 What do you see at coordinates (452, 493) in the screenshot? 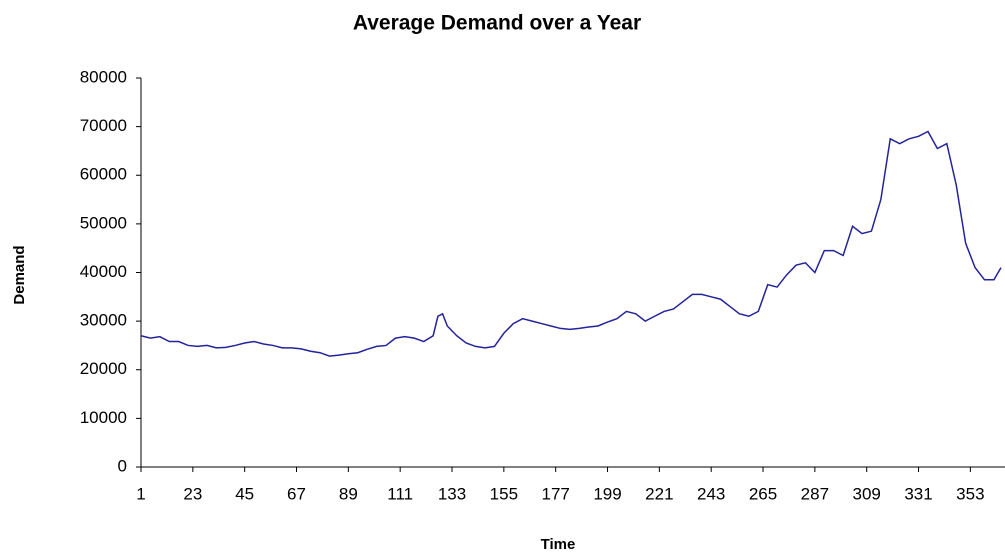
I see `x-tick-label: 133` at bounding box center [452, 493].